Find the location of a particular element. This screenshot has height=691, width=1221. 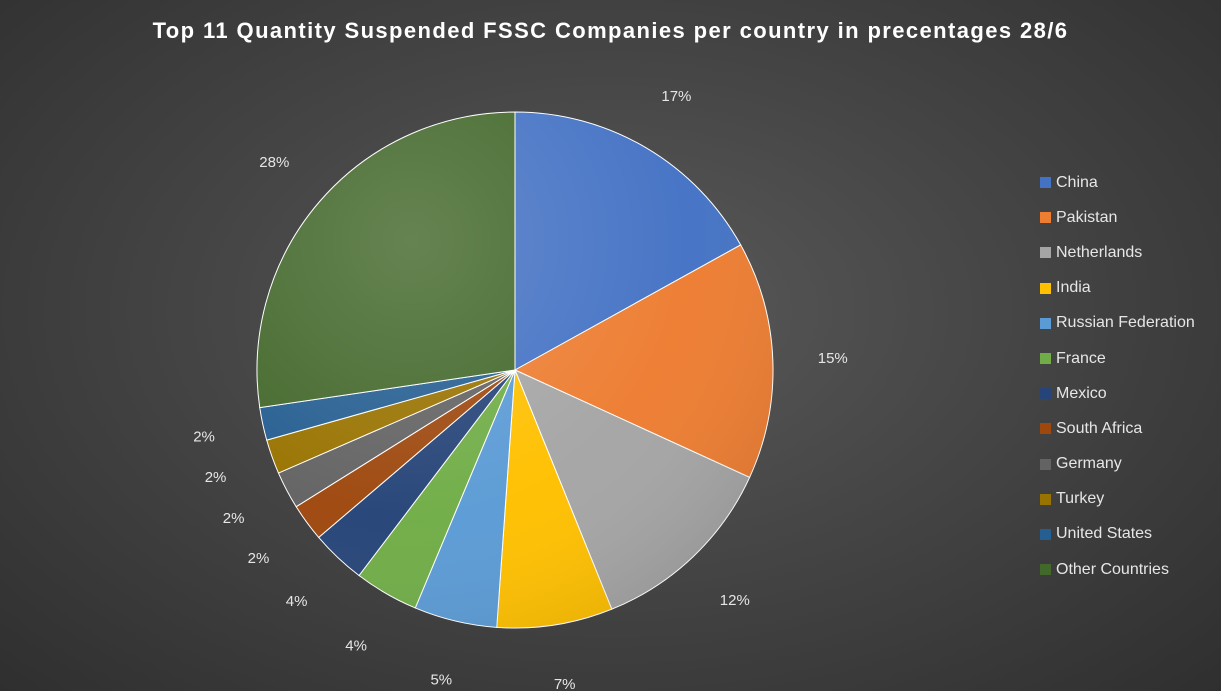

legend-label: France is located at coordinates (1081, 358).